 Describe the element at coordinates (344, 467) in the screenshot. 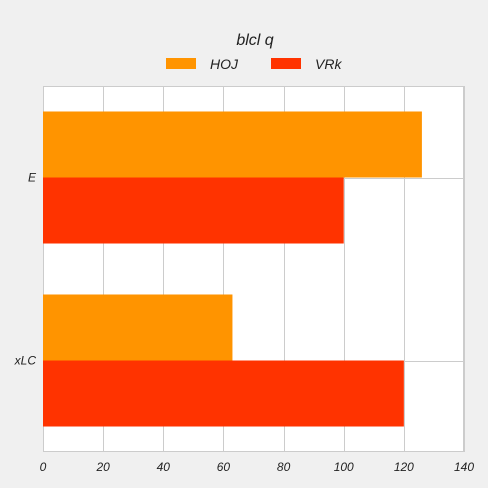

I see `x-tick-label: 100` at that location.